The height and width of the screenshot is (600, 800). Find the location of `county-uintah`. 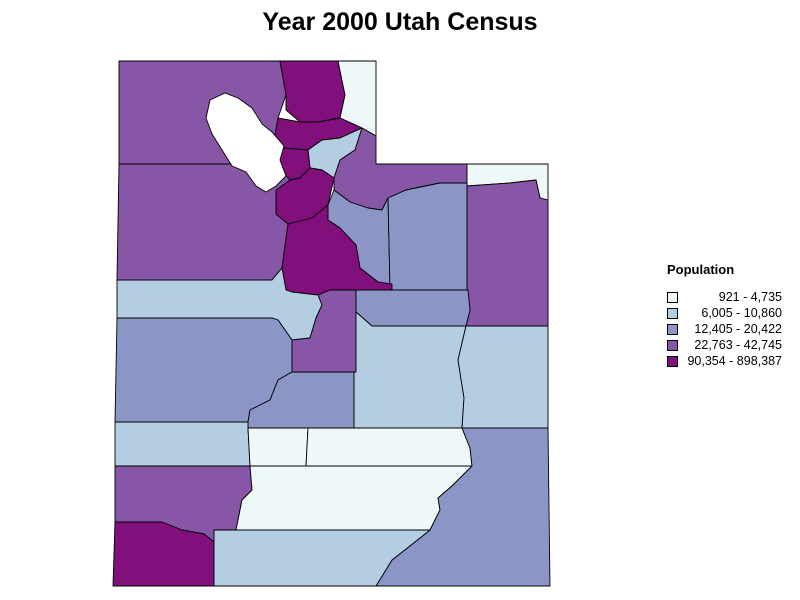

county-uintah is located at coordinates (507, 253).